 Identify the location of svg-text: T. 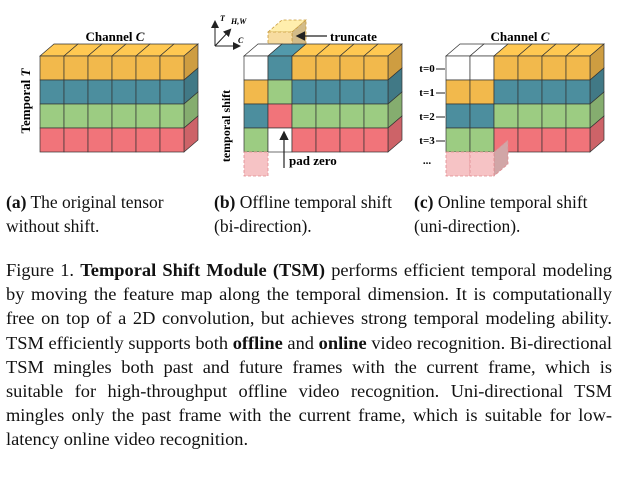
(223, 18).